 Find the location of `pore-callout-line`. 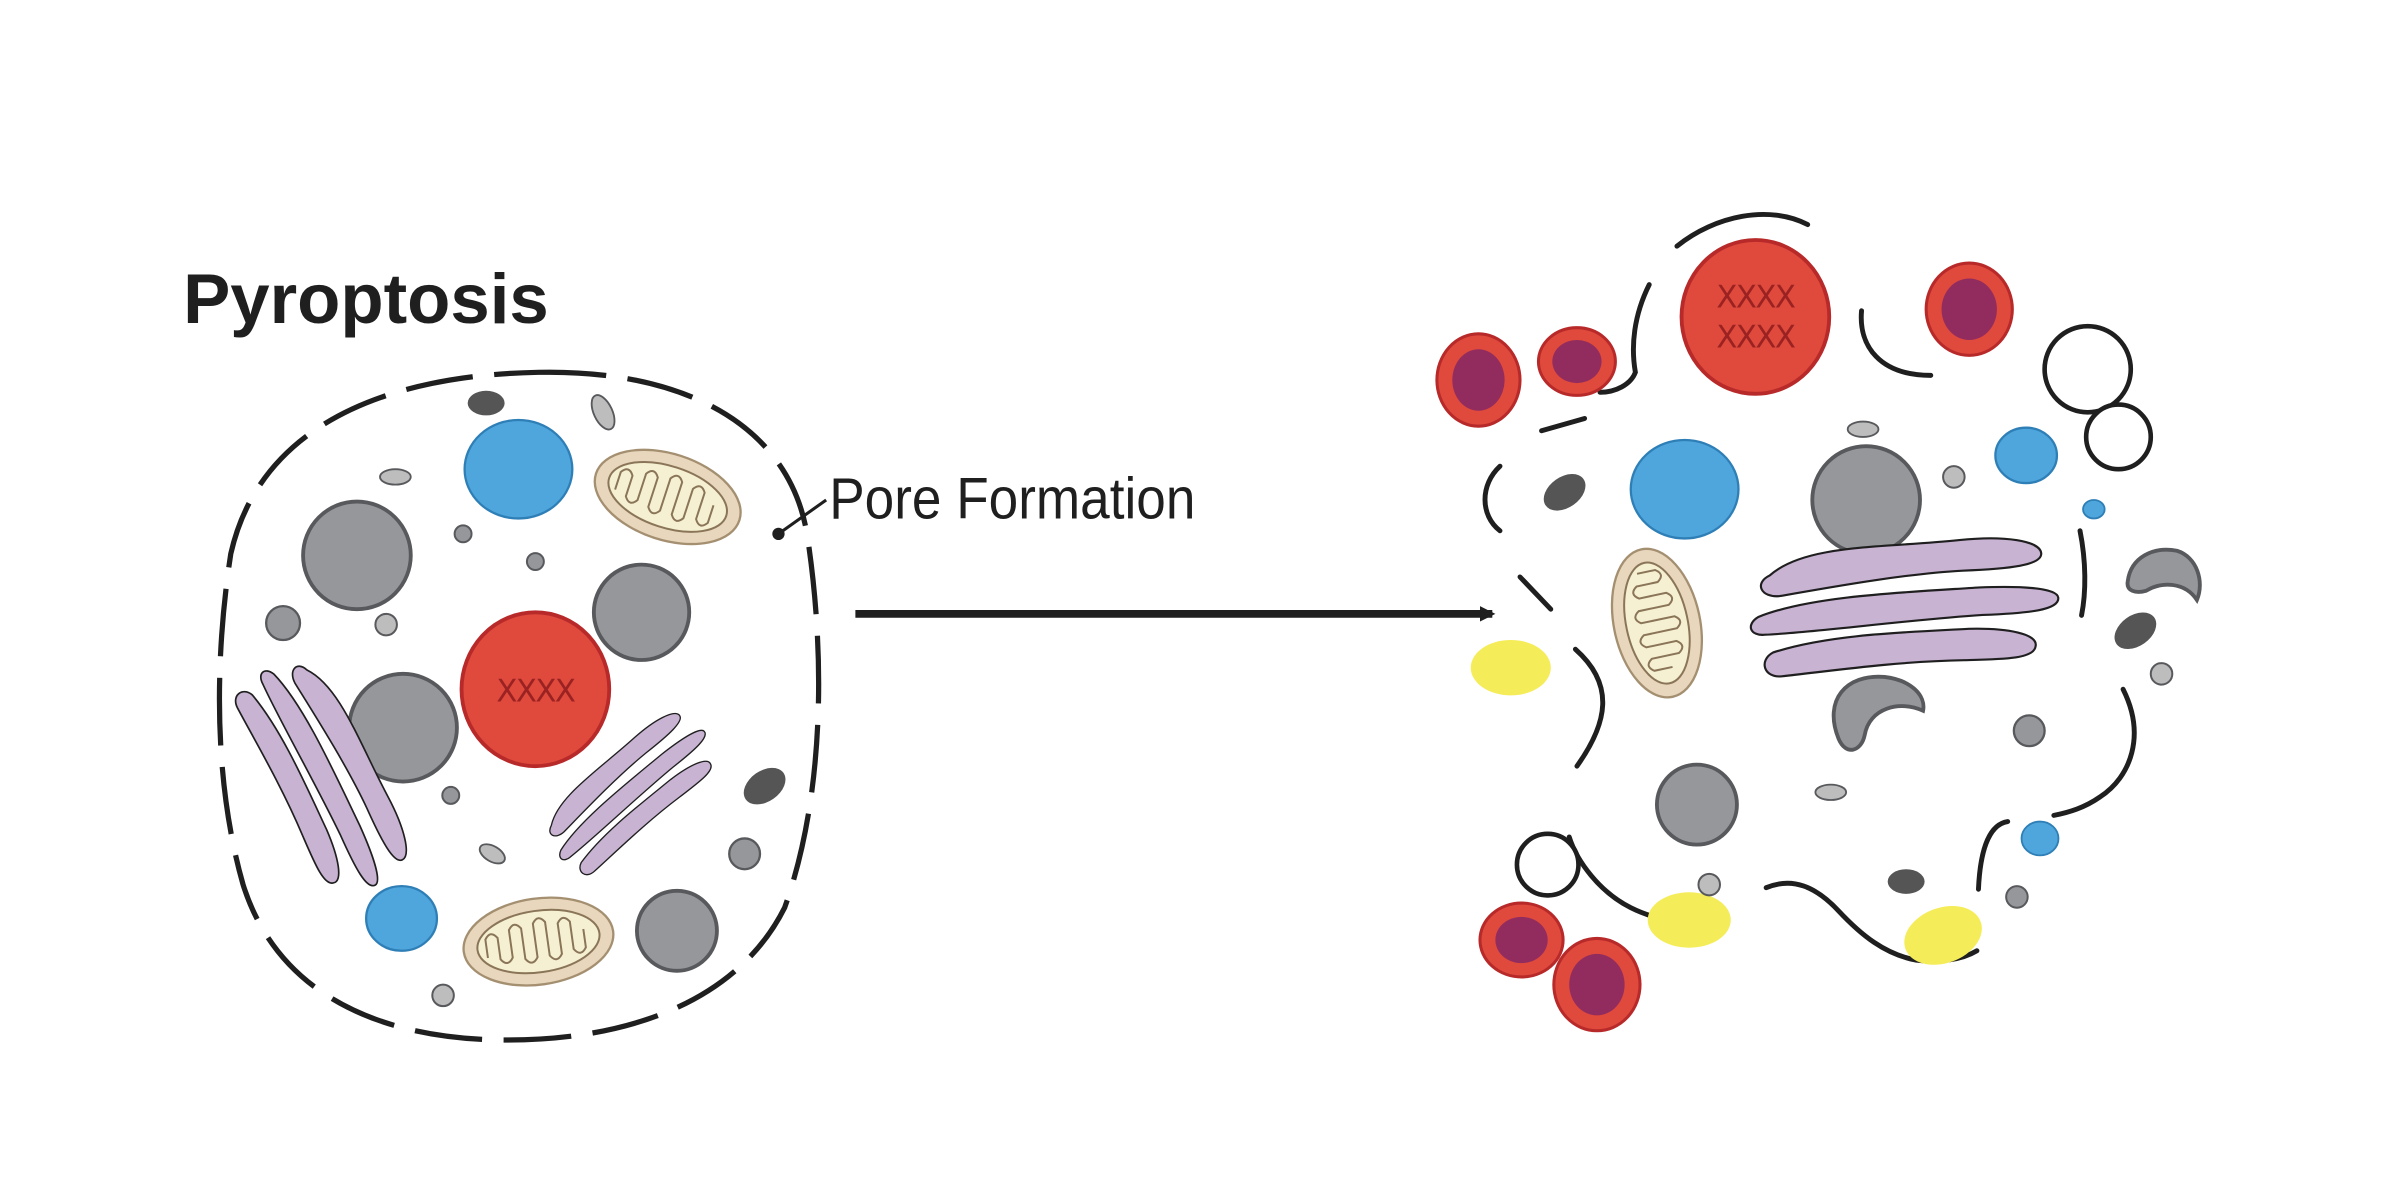

pore-callout-line is located at coordinates (802, 517).